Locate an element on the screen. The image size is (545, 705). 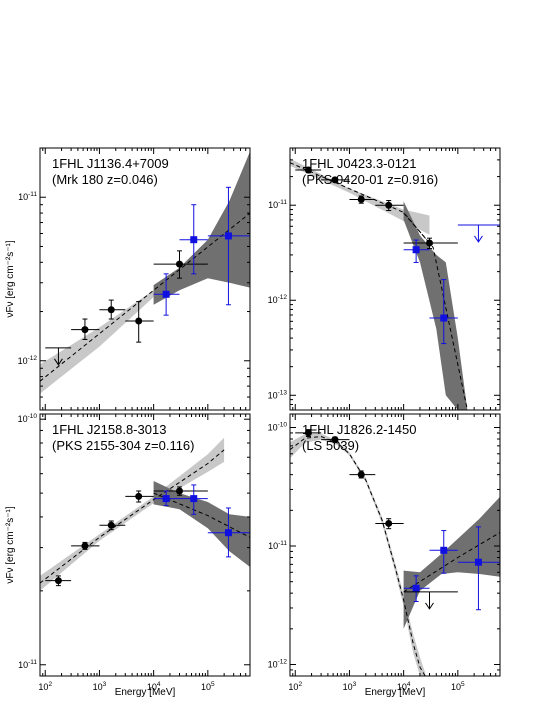
panel-subtitle: (Mrk 180 z=0.046) is located at coordinates (105, 179).